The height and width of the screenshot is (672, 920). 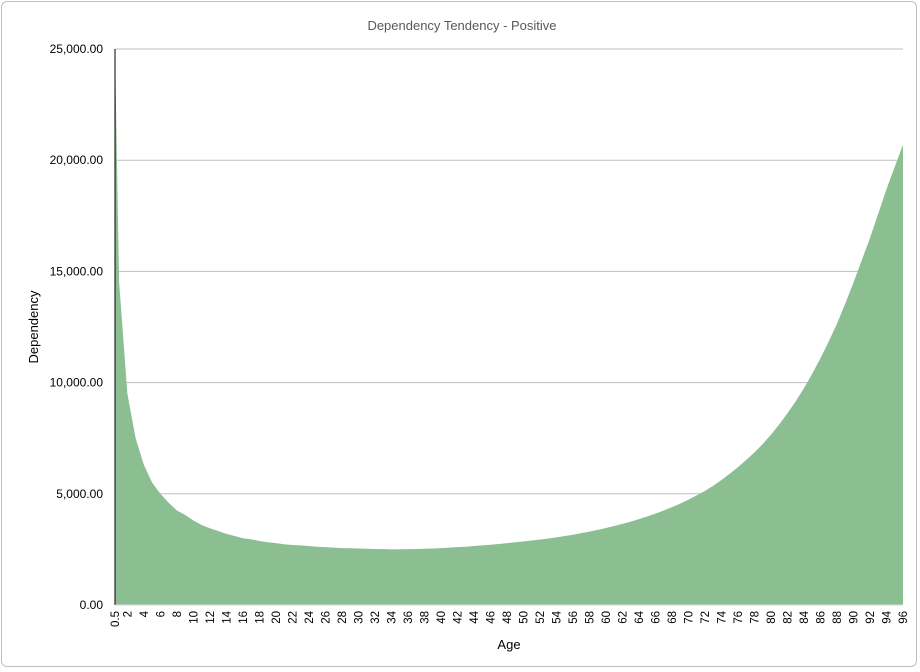 What do you see at coordinates (854, 617) in the screenshot?
I see `x-tick-label: 90` at bounding box center [854, 617].